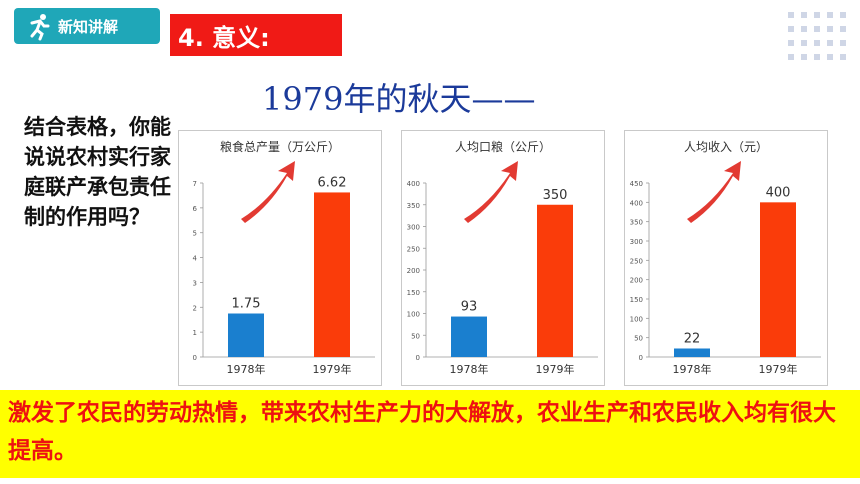 This screenshot has height=484, width=860. Describe the element at coordinates (817, 36) in the screenshot. I see `decorative-dots` at that location.